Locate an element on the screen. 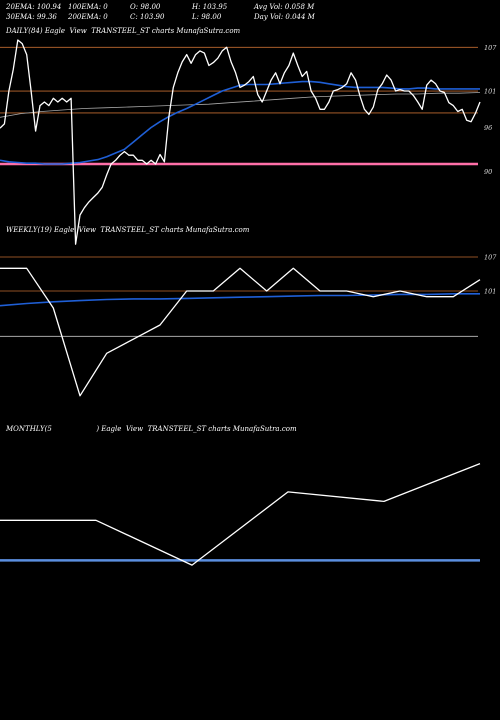  avg-vol-value: Avg Vol: 0.058 M is located at coordinates (284, 7).